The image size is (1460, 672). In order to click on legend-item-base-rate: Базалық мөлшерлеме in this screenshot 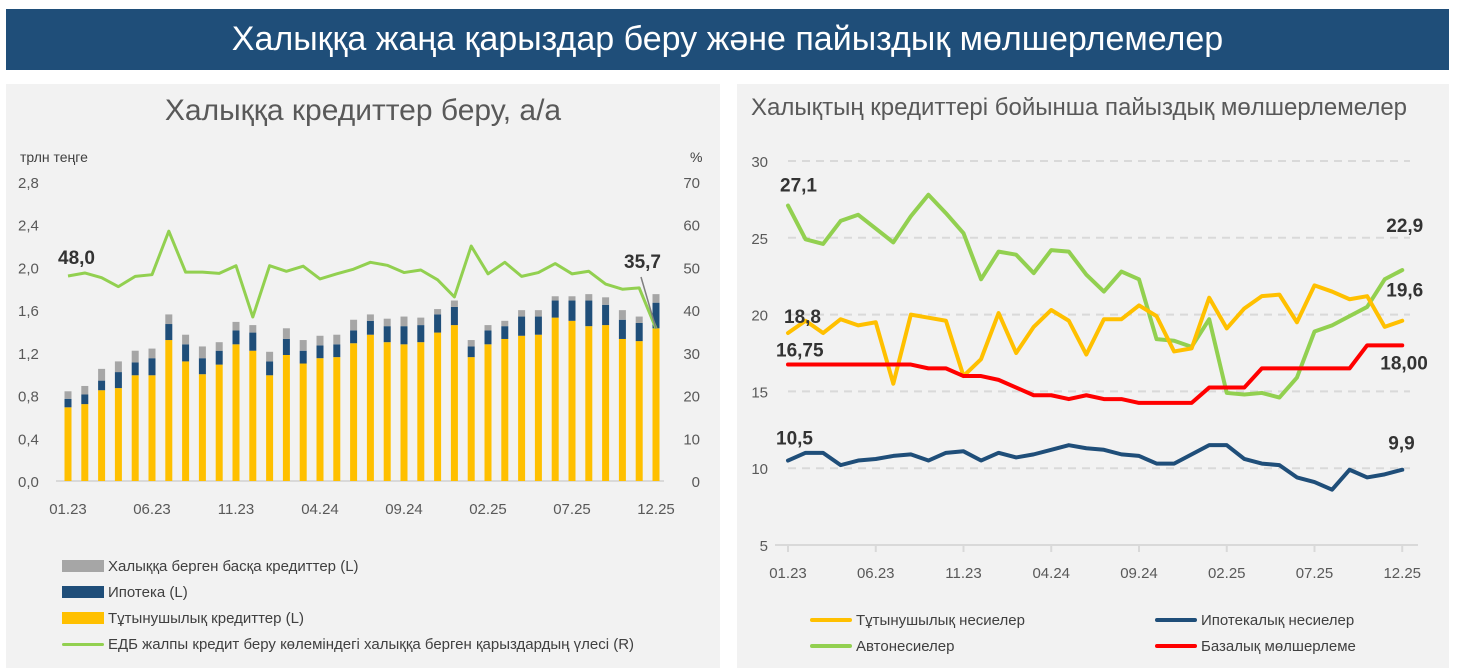, I will do `click(1255, 646)`.